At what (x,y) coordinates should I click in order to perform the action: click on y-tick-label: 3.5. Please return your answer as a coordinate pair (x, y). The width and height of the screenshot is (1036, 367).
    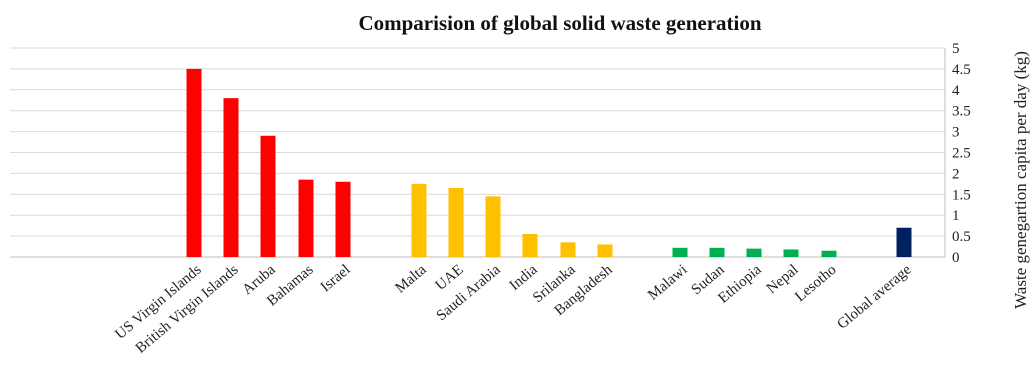
    Looking at the image, I should click on (961, 112).